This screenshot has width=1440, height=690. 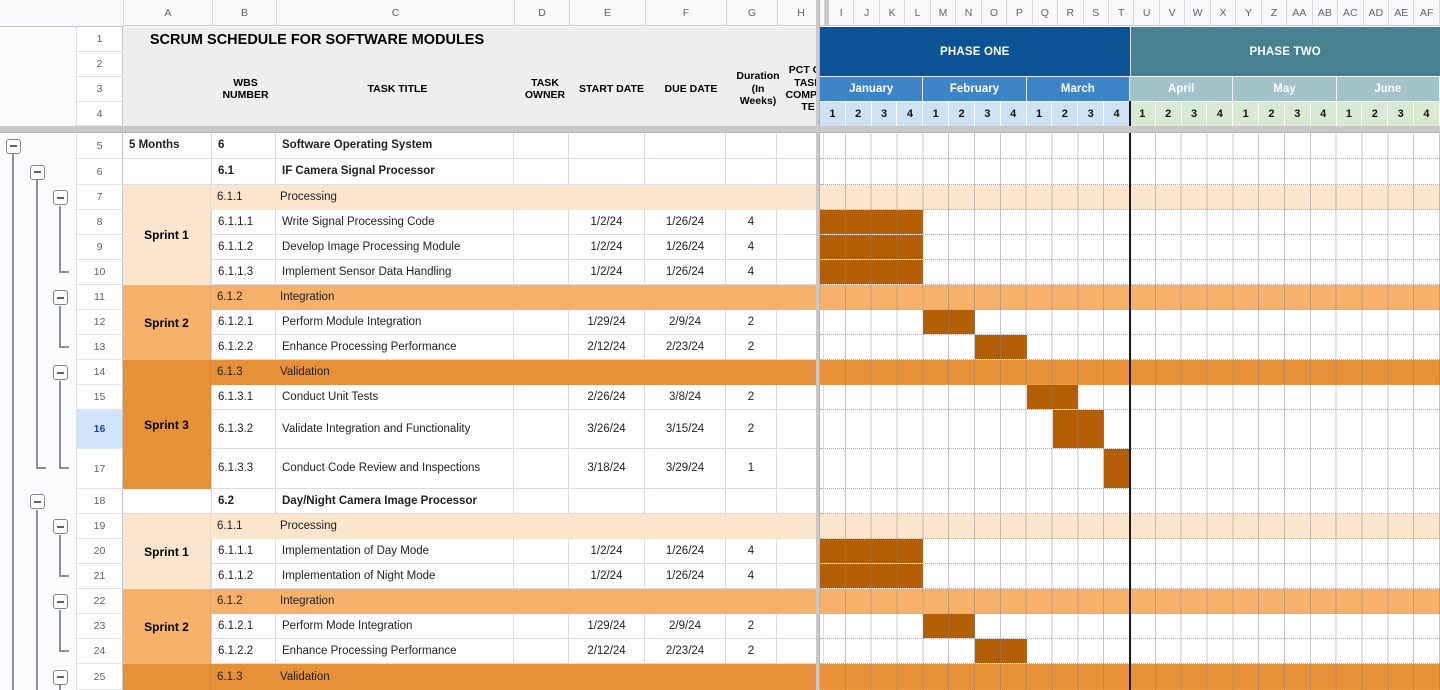 What do you see at coordinates (395, 576) in the screenshot?
I see `cell-task-title: Implementation of Night Mode` at bounding box center [395, 576].